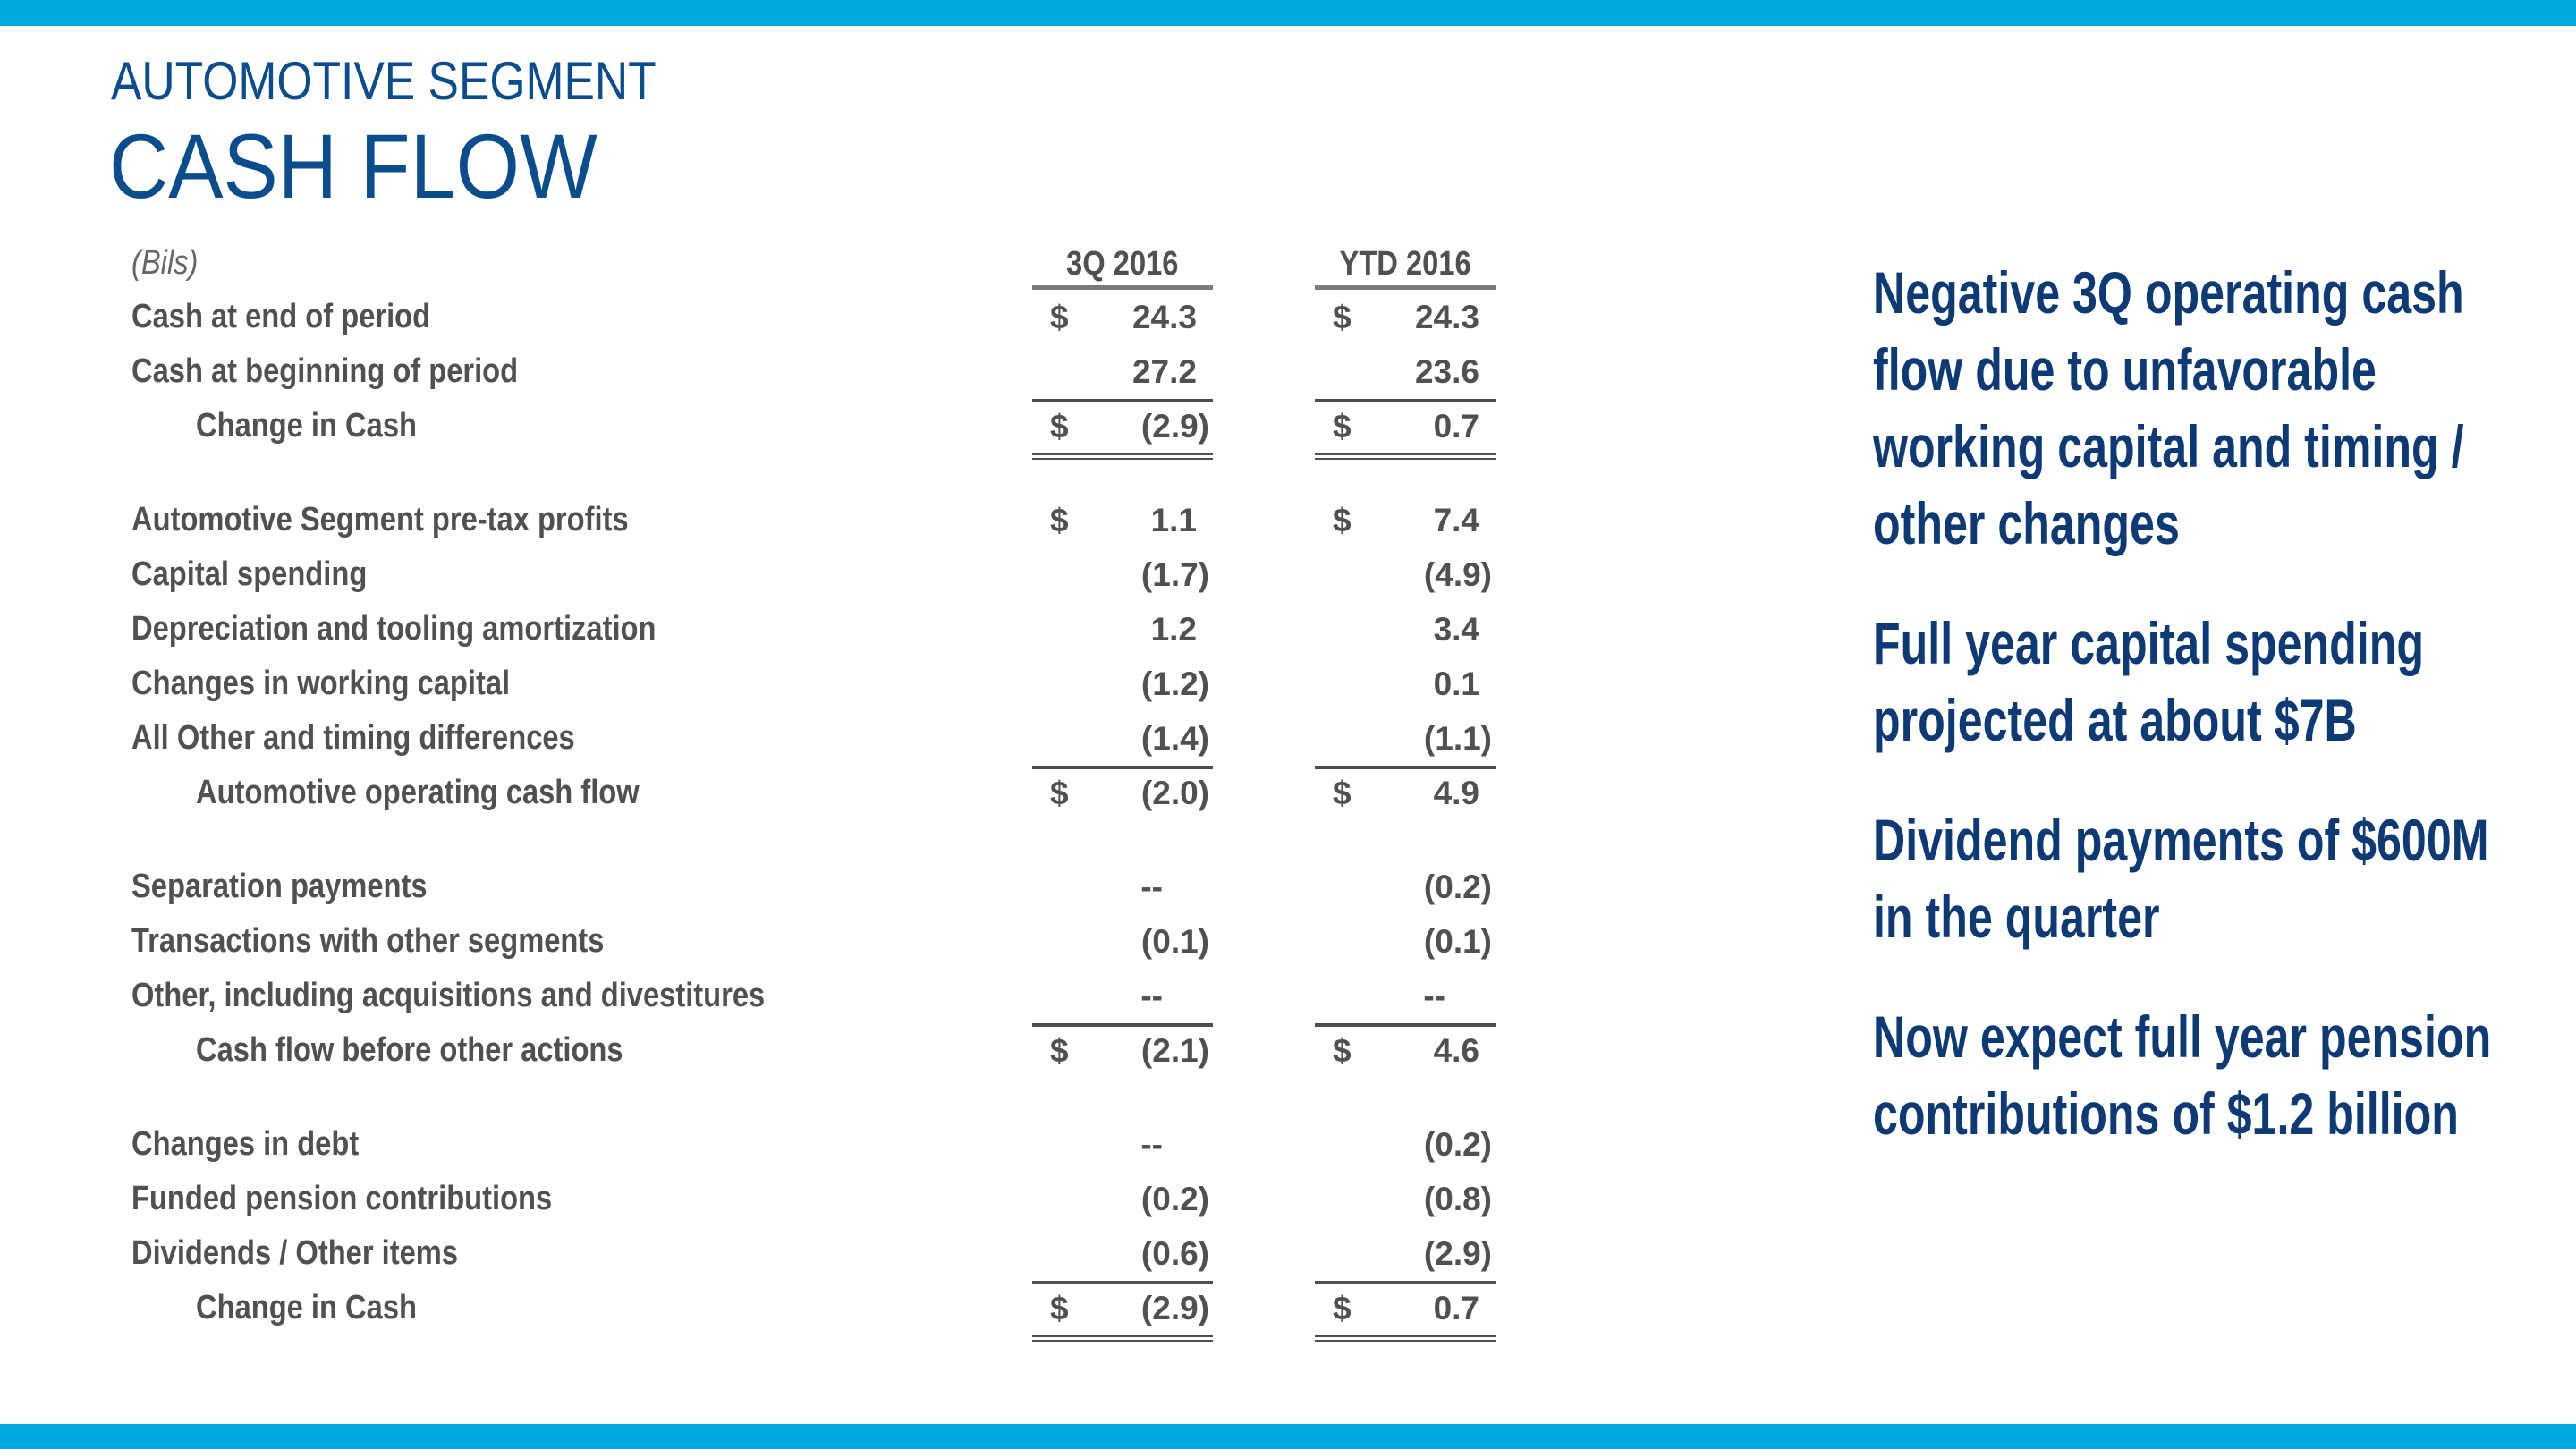 Image resolution: width=2576 pixels, height=1449 pixels. Describe the element at coordinates (1405, 738) in the screenshot. I see `value-ytd: (1.1)` at that location.